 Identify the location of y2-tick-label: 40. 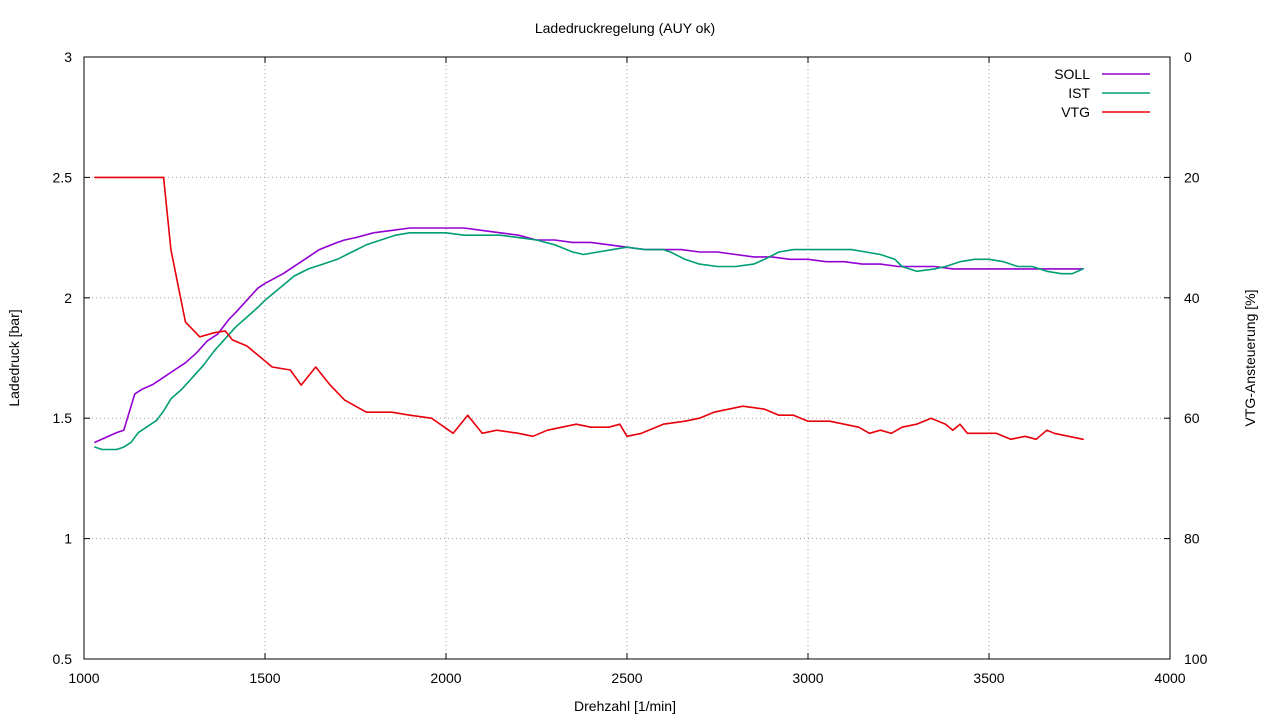
(1192, 298).